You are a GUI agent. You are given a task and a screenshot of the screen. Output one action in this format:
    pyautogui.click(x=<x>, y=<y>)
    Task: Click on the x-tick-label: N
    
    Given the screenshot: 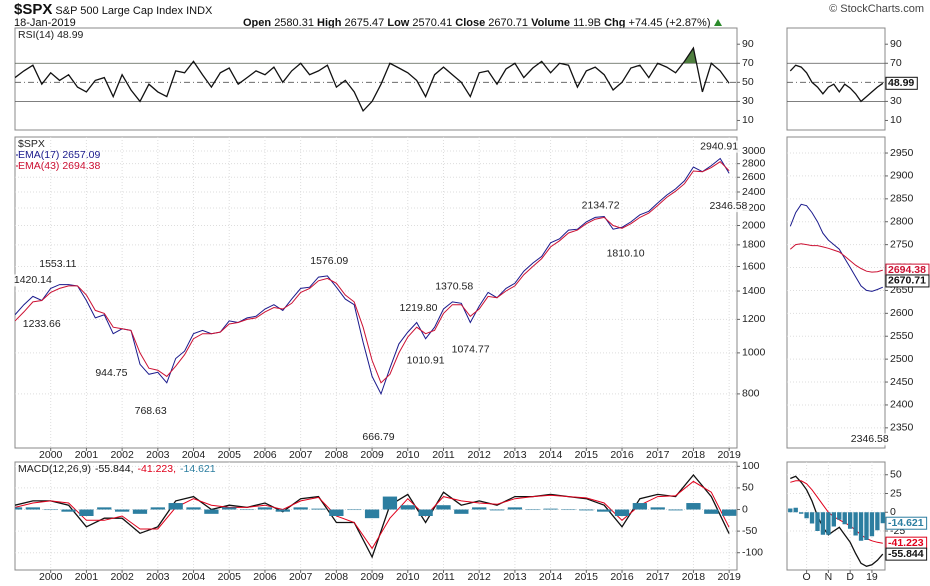 What is the action you would take?
    pyautogui.click(x=829, y=577)
    